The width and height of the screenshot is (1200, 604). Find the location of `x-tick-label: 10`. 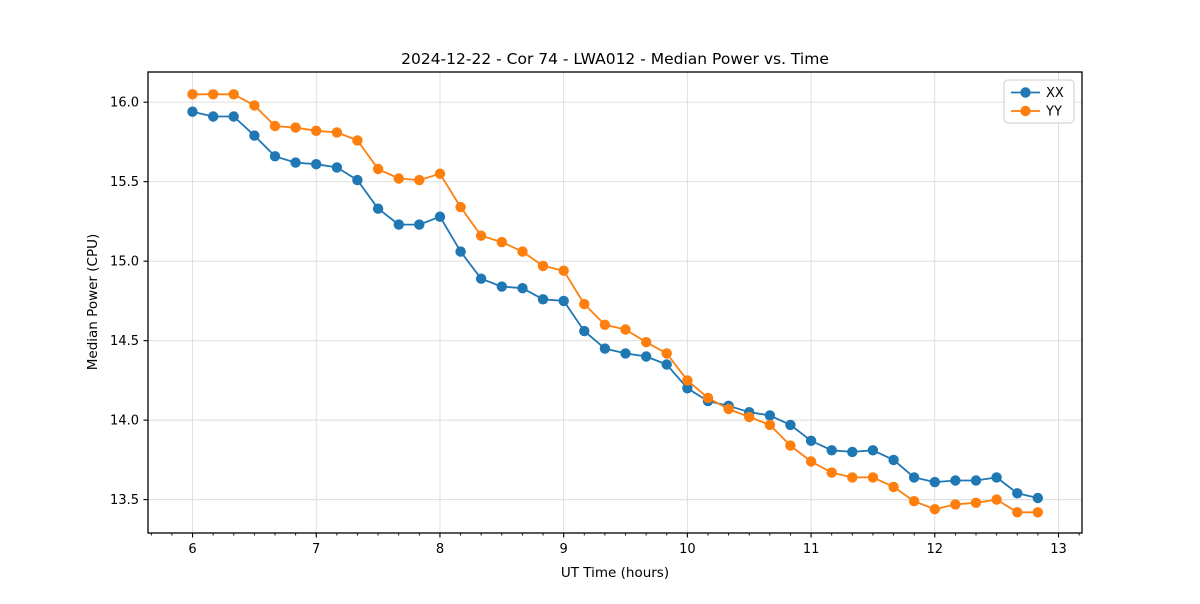

x-tick-label: 10 is located at coordinates (687, 549).